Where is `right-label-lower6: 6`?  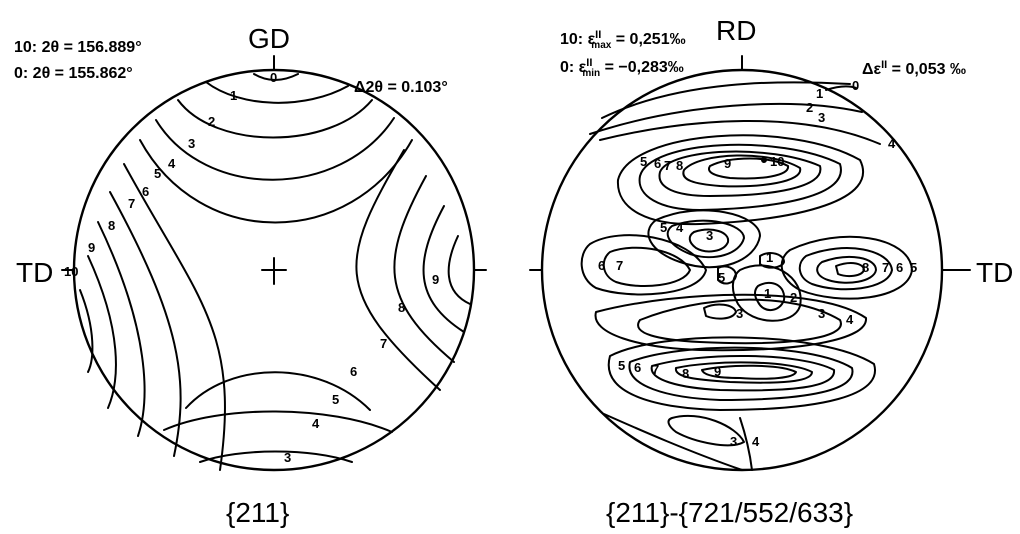
right-label-lower6: 6 is located at coordinates (637, 367).